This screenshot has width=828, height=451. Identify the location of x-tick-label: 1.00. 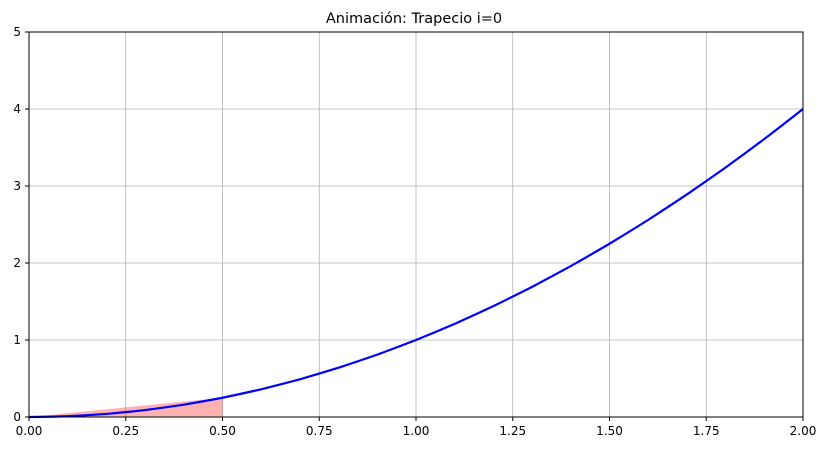
(416, 431).